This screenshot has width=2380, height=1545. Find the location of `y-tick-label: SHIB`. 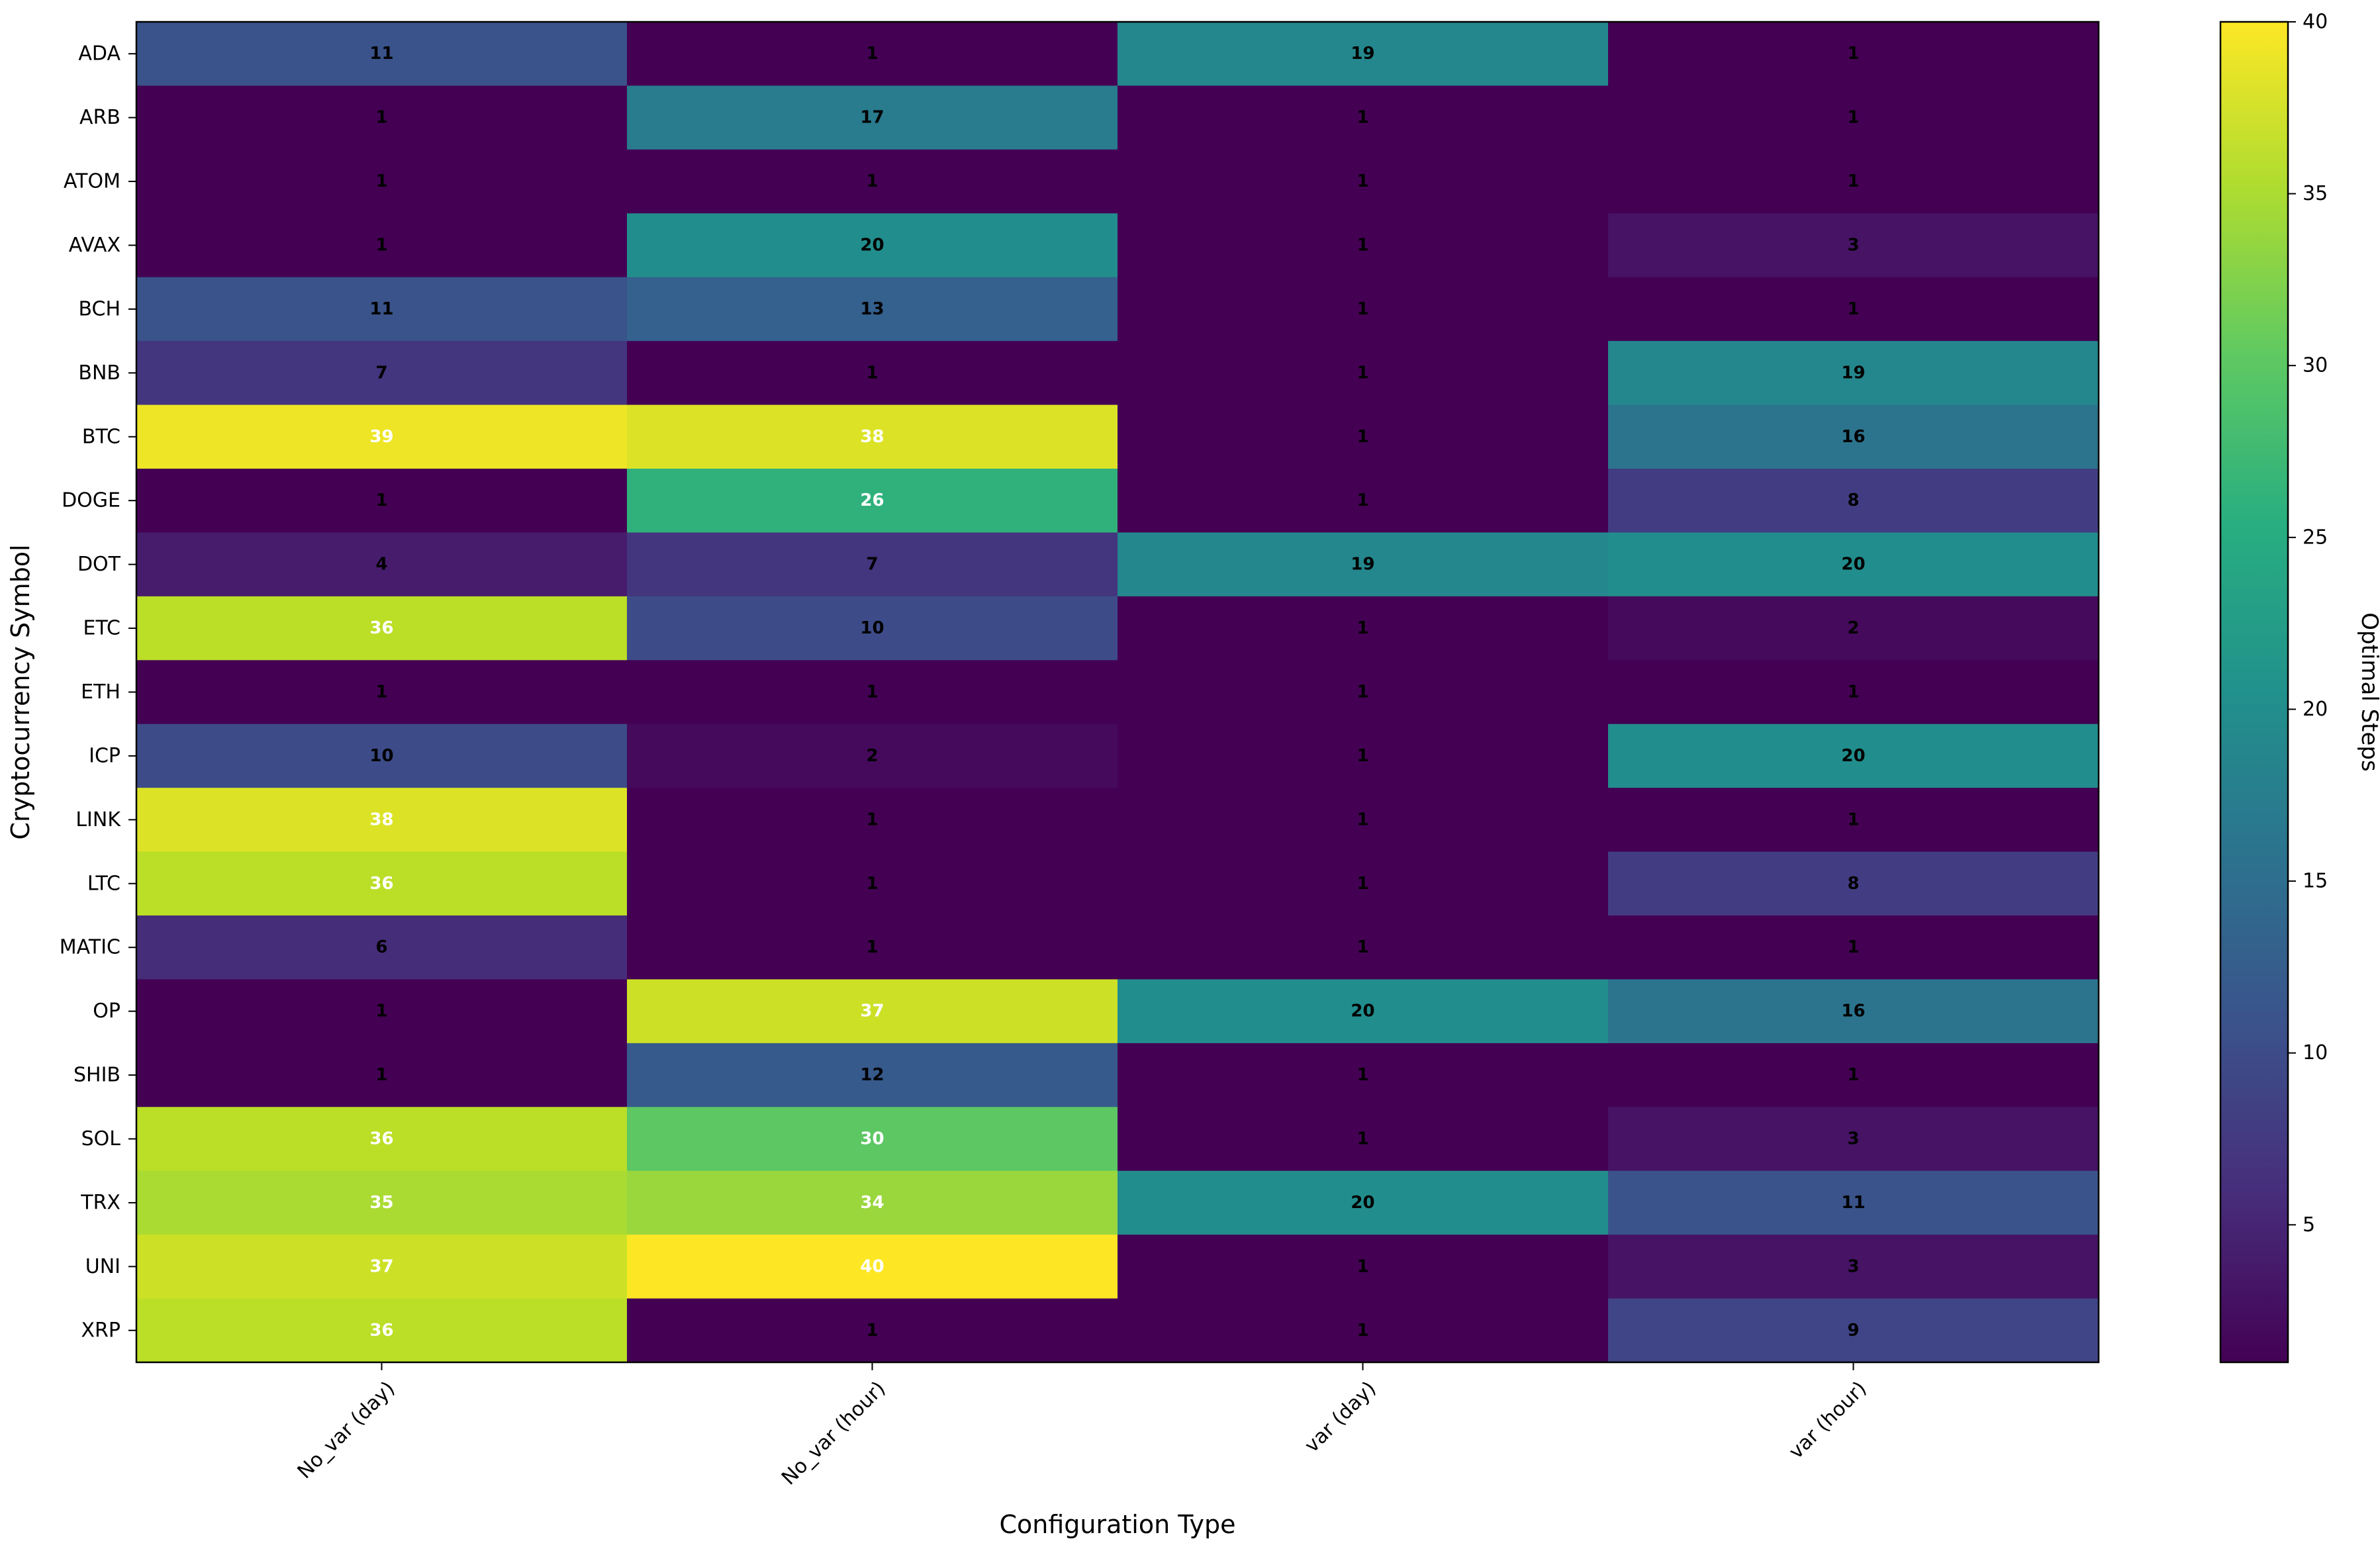

y-tick-label: SHIB is located at coordinates (96, 1075).